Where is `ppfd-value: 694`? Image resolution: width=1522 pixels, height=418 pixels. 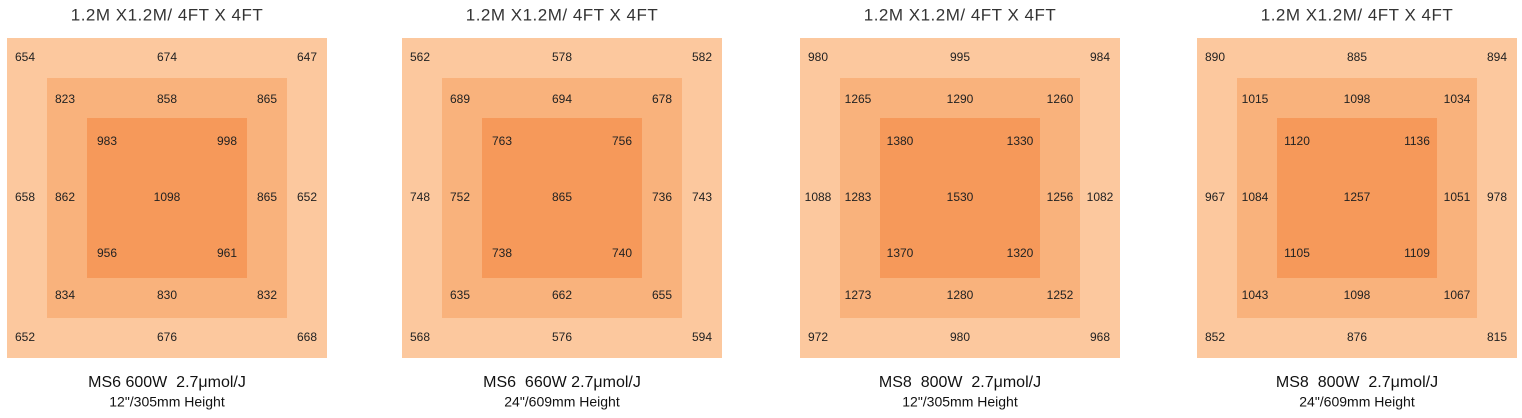
ppfd-value: 694 is located at coordinates (562, 99).